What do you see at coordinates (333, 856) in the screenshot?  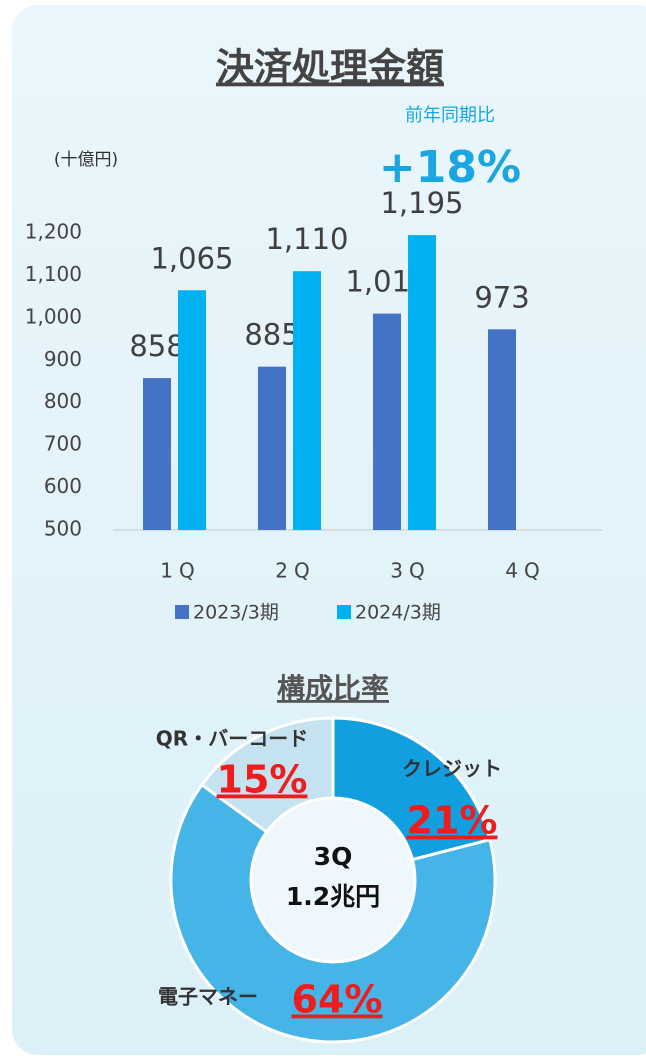 I see `center-label: 3Q` at bounding box center [333, 856].